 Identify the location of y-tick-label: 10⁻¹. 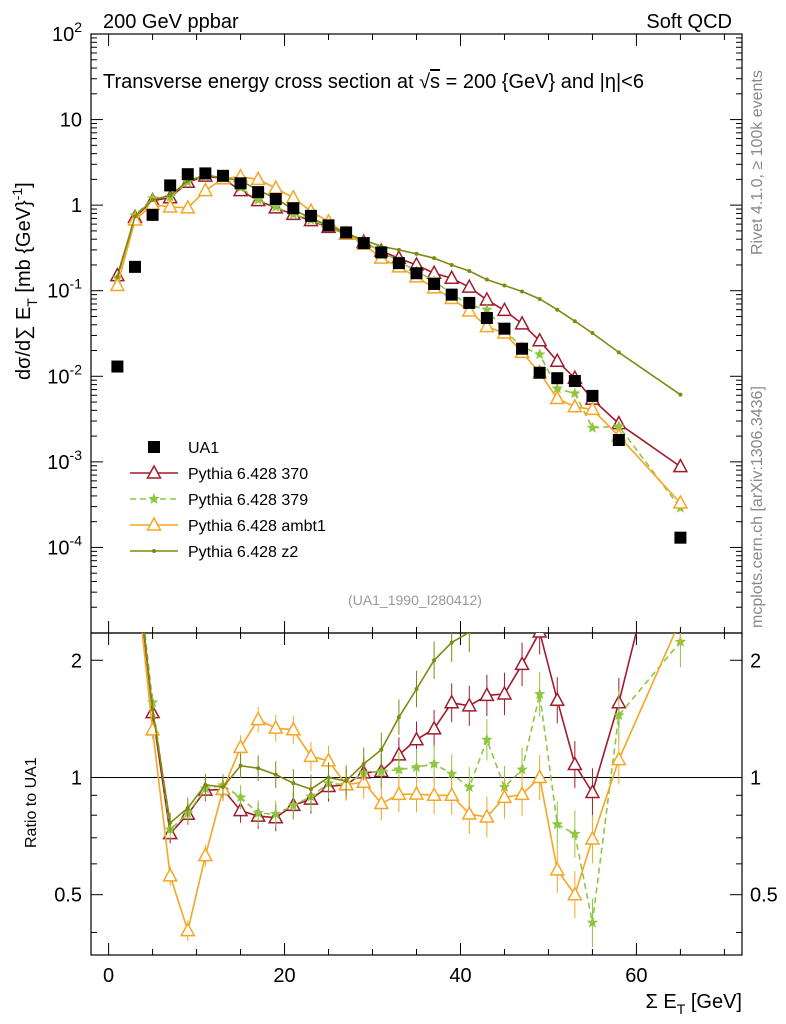
(64, 289).